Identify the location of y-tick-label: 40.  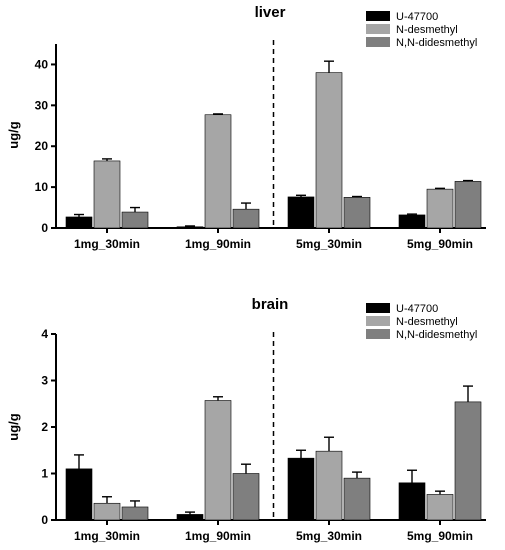
(42, 64).